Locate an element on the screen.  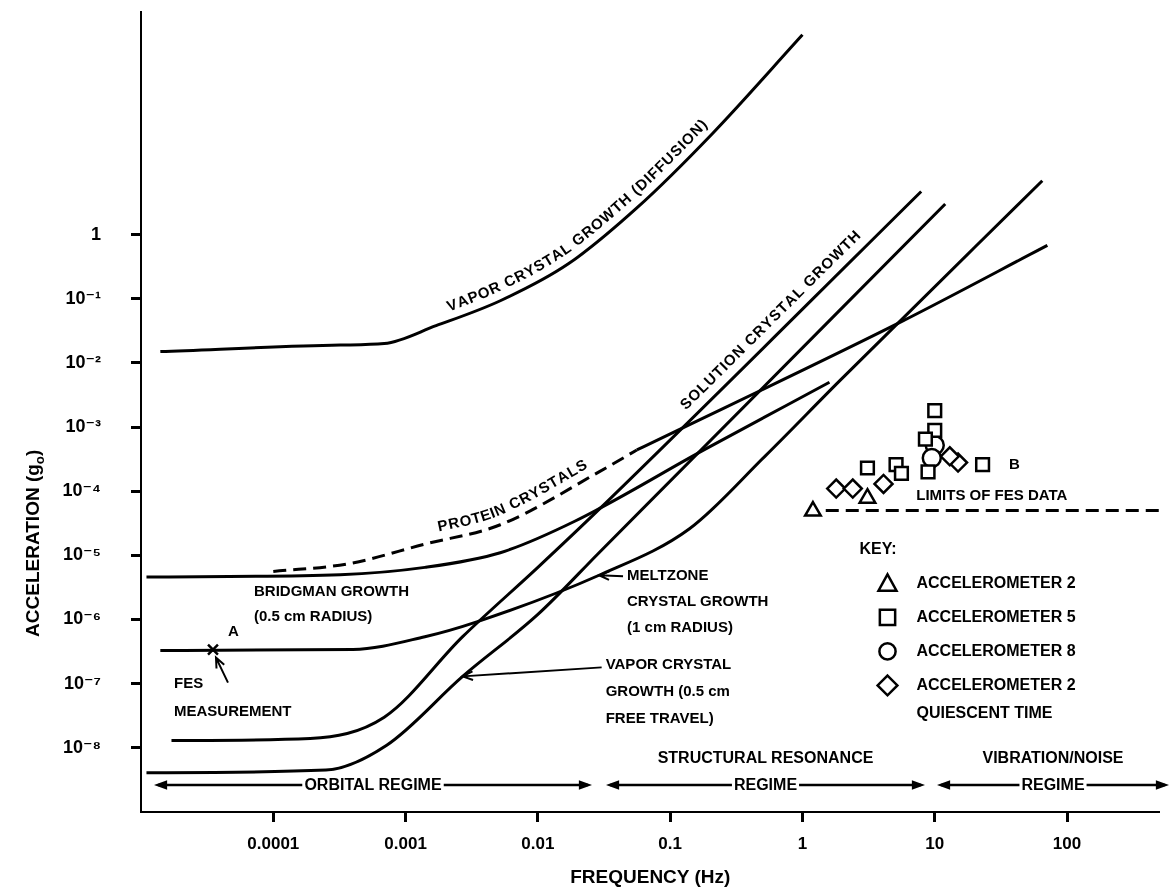
legend-label: ACCELEROMETER 5 is located at coordinates (996, 616).